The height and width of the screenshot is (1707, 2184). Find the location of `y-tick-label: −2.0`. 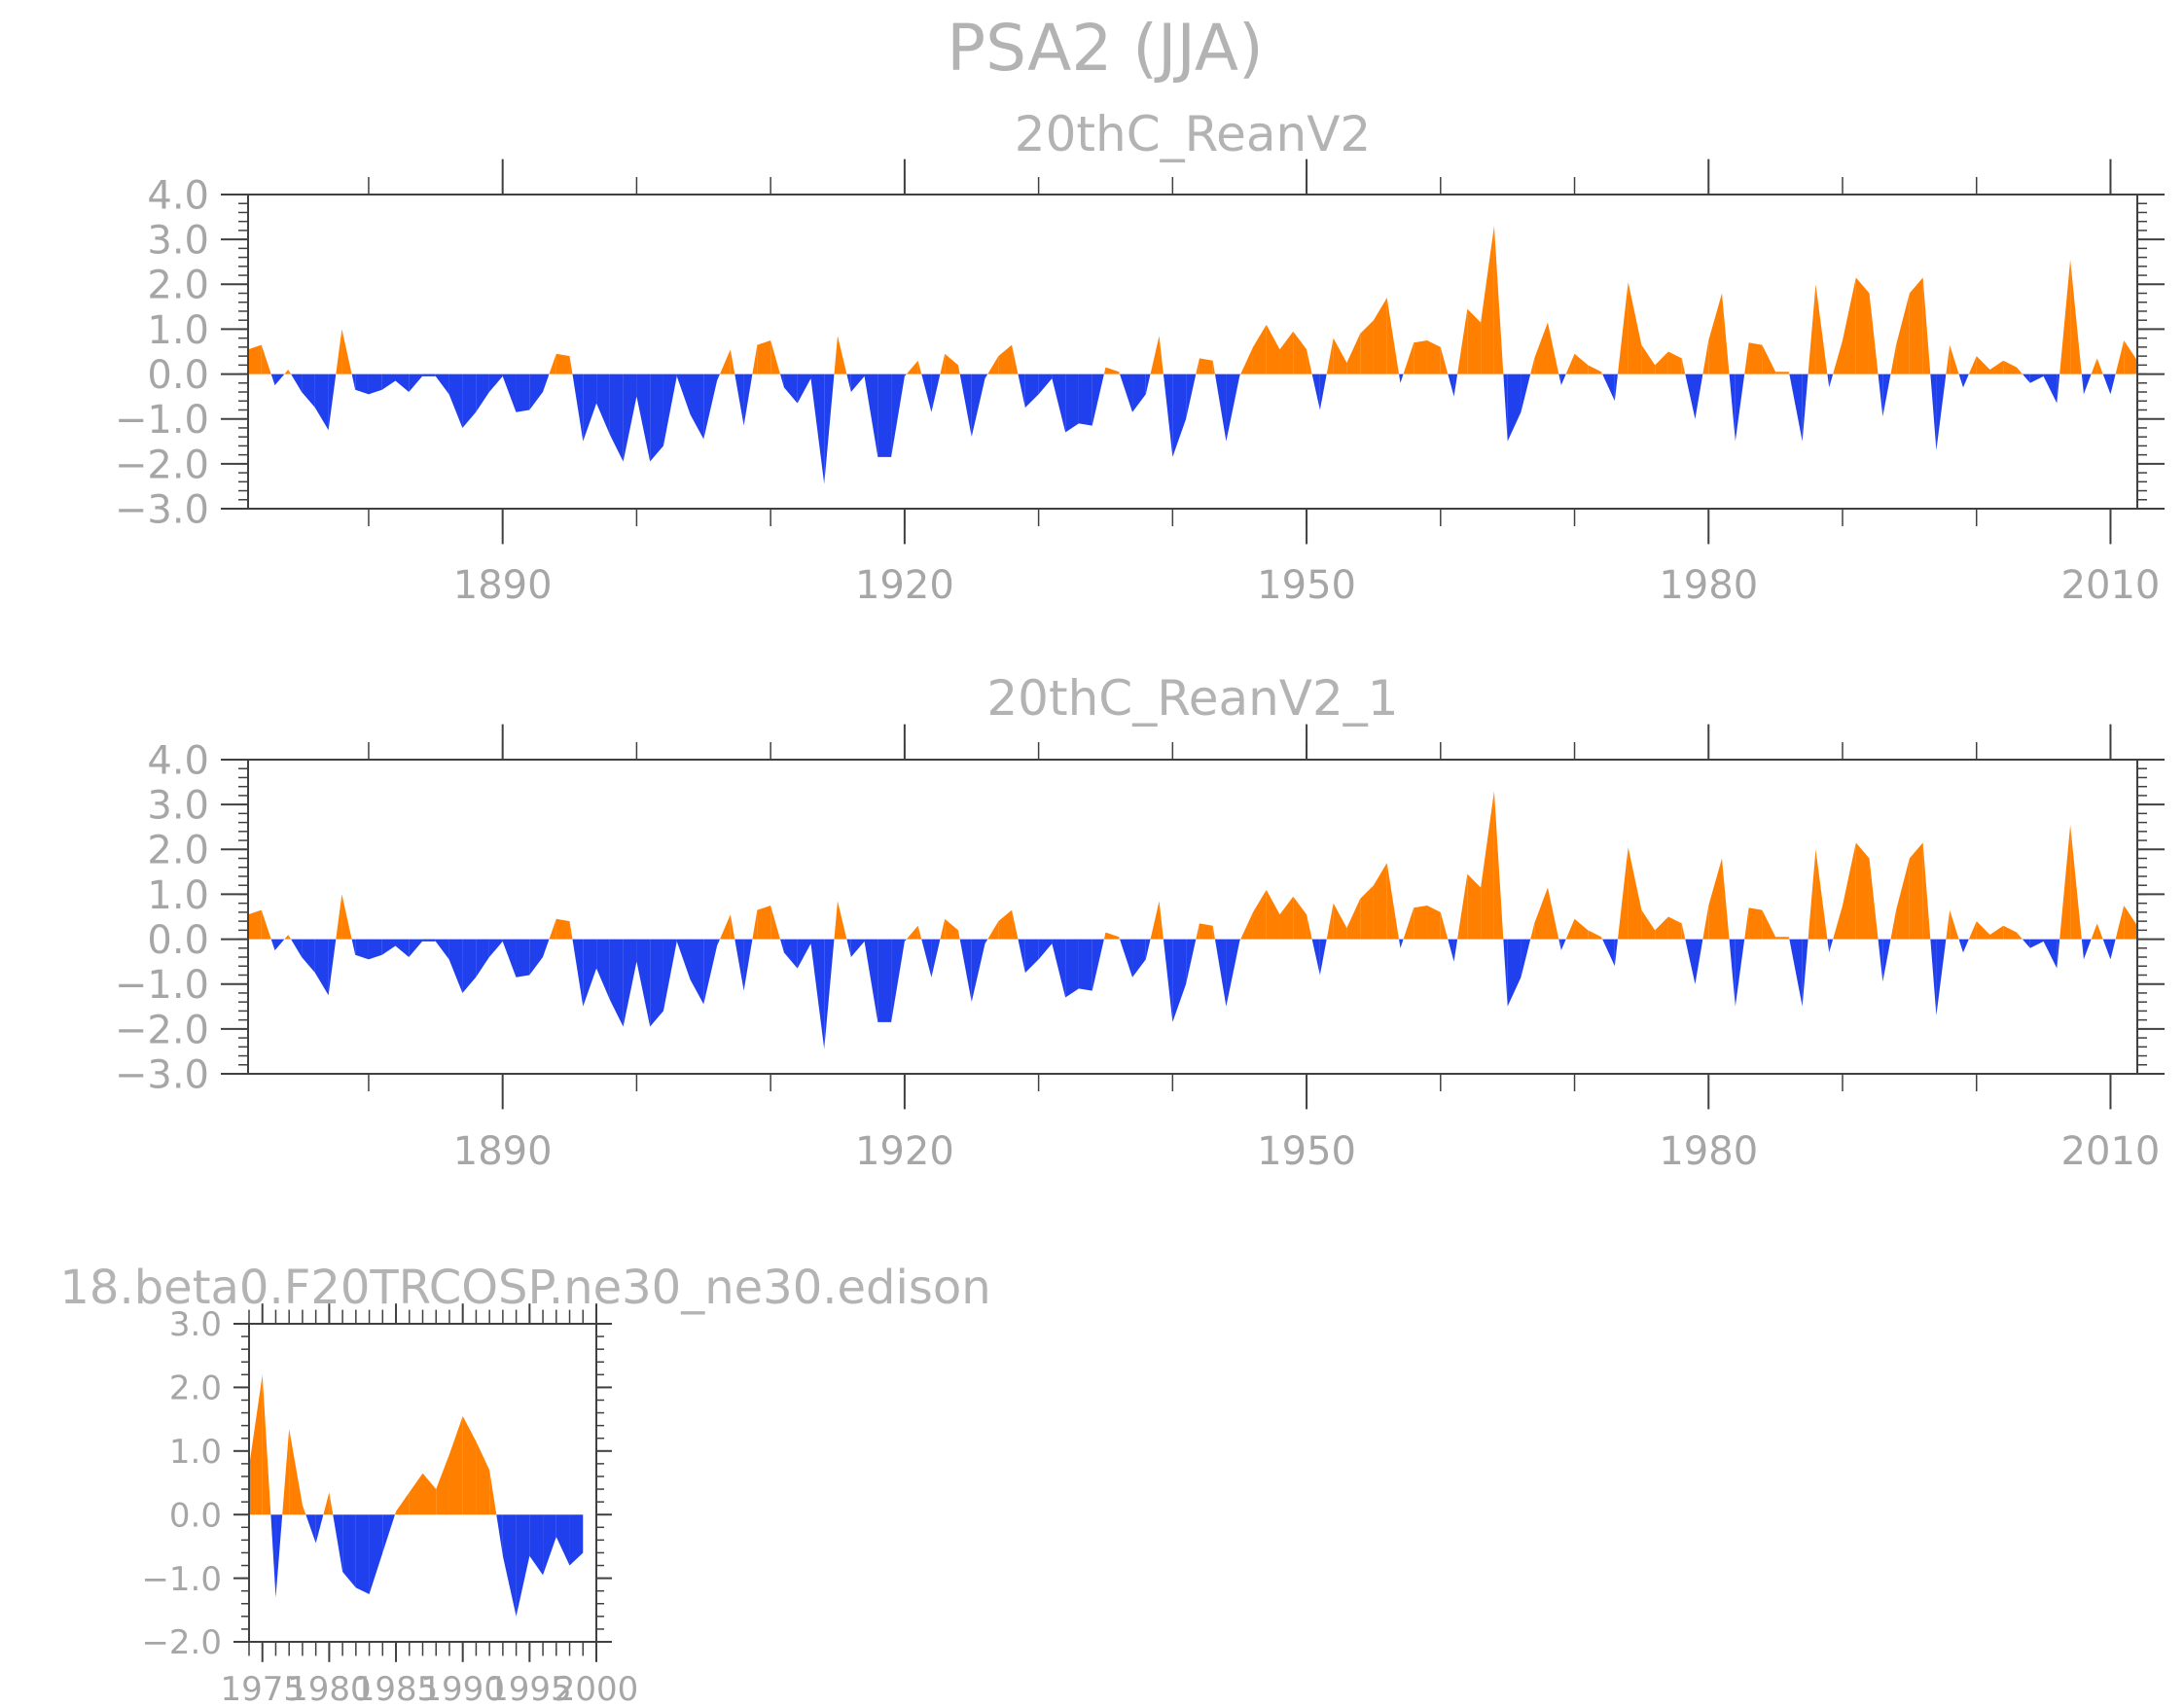

y-tick-label: −2.0 is located at coordinates (162, 1030).